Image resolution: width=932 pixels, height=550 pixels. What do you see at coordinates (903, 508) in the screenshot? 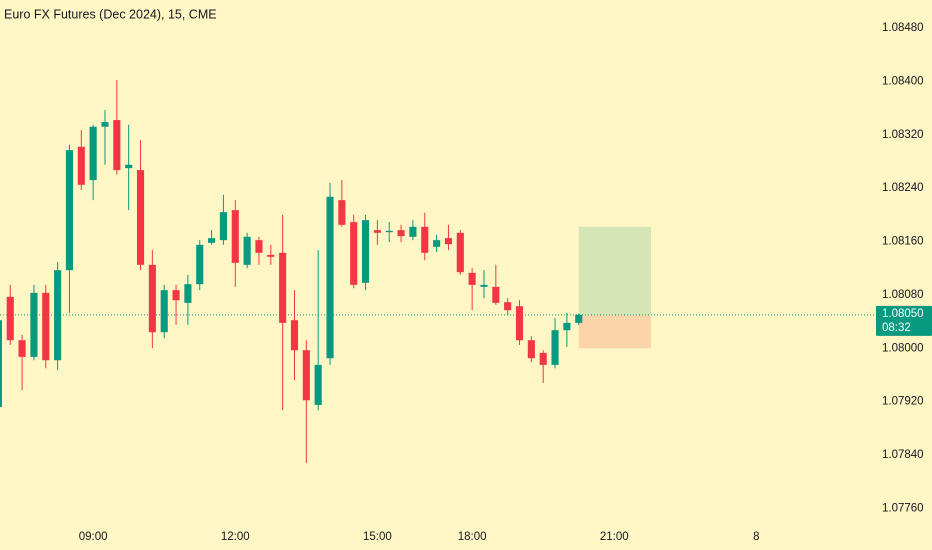
I see `y-tick-label: 1.07760` at bounding box center [903, 508].